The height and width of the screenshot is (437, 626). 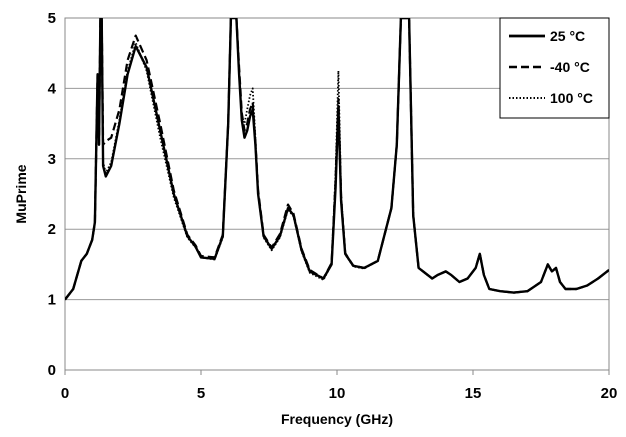 What do you see at coordinates (567, 36) in the screenshot?
I see `legend-label: 25 °C` at bounding box center [567, 36].